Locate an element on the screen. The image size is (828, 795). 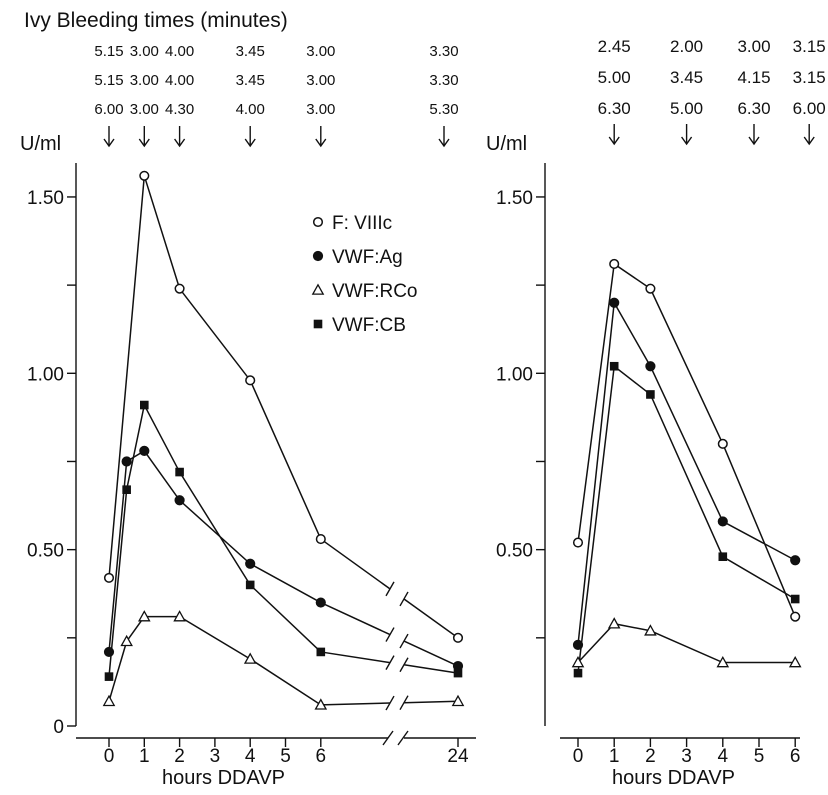
legend-label: VWF:Ag is located at coordinates (367, 257).